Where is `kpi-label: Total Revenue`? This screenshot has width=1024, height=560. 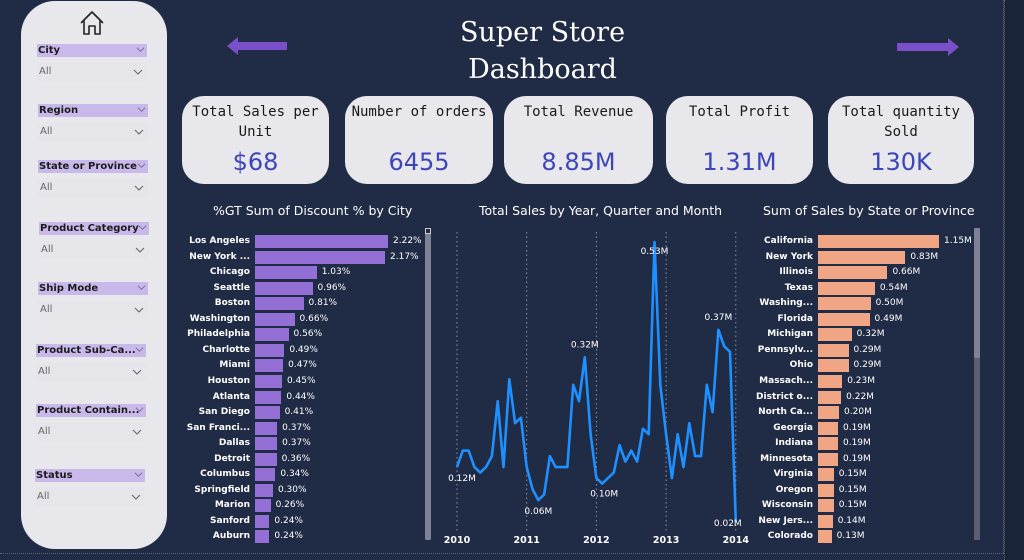
kpi-label: Total Revenue is located at coordinates (578, 112).